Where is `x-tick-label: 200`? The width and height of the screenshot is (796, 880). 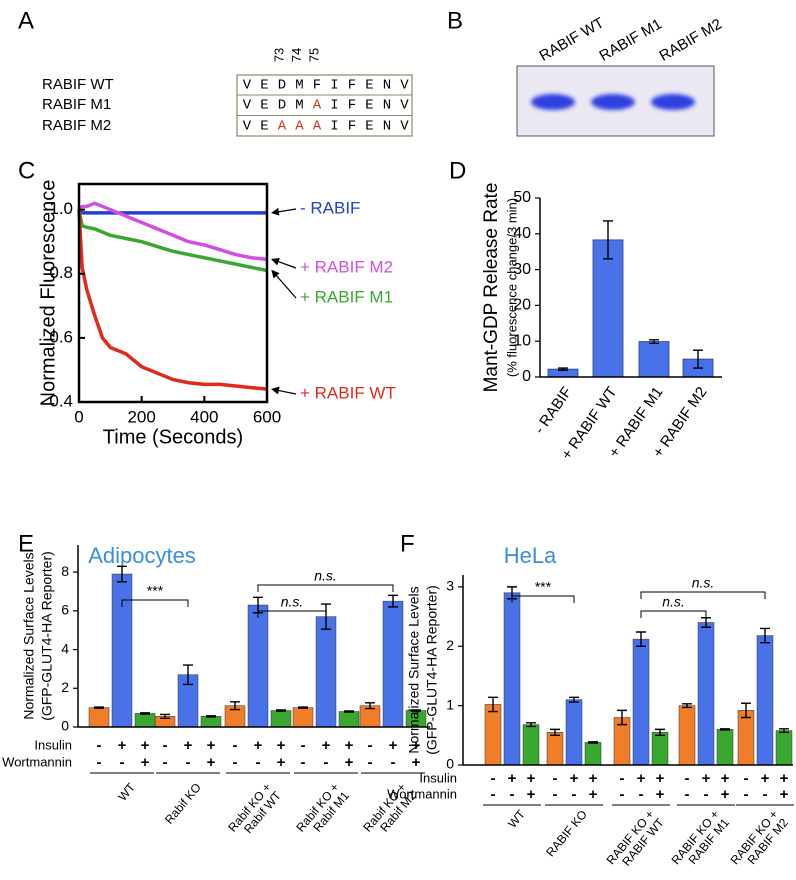 x-tick-label: 200 is located at coordinates (141, 416).